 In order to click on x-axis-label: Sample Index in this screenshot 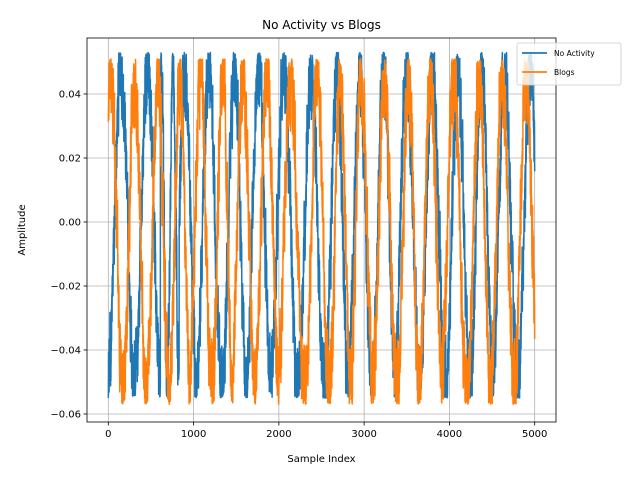, I will do `click(321, 459)`.